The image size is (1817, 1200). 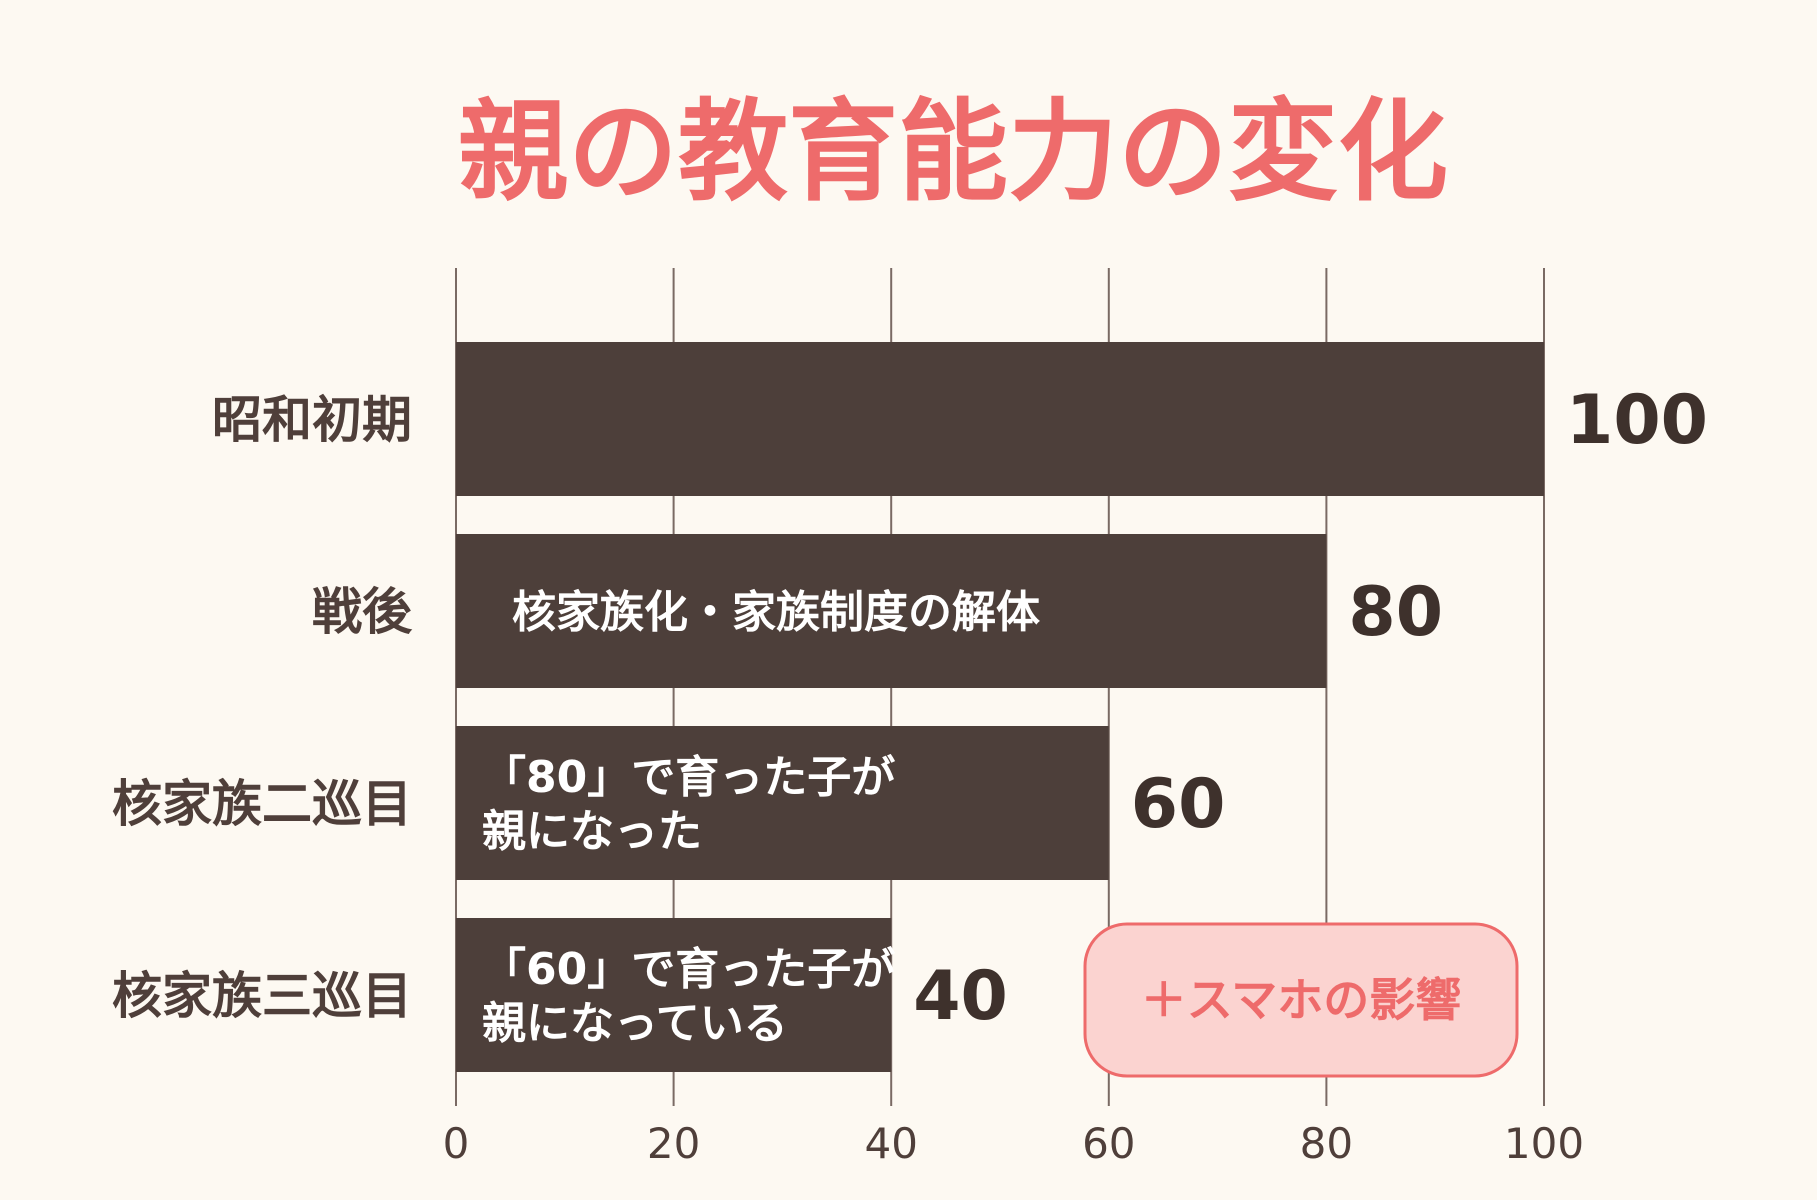 I want to click on annotation-box, so click(x=1301, y=1000).